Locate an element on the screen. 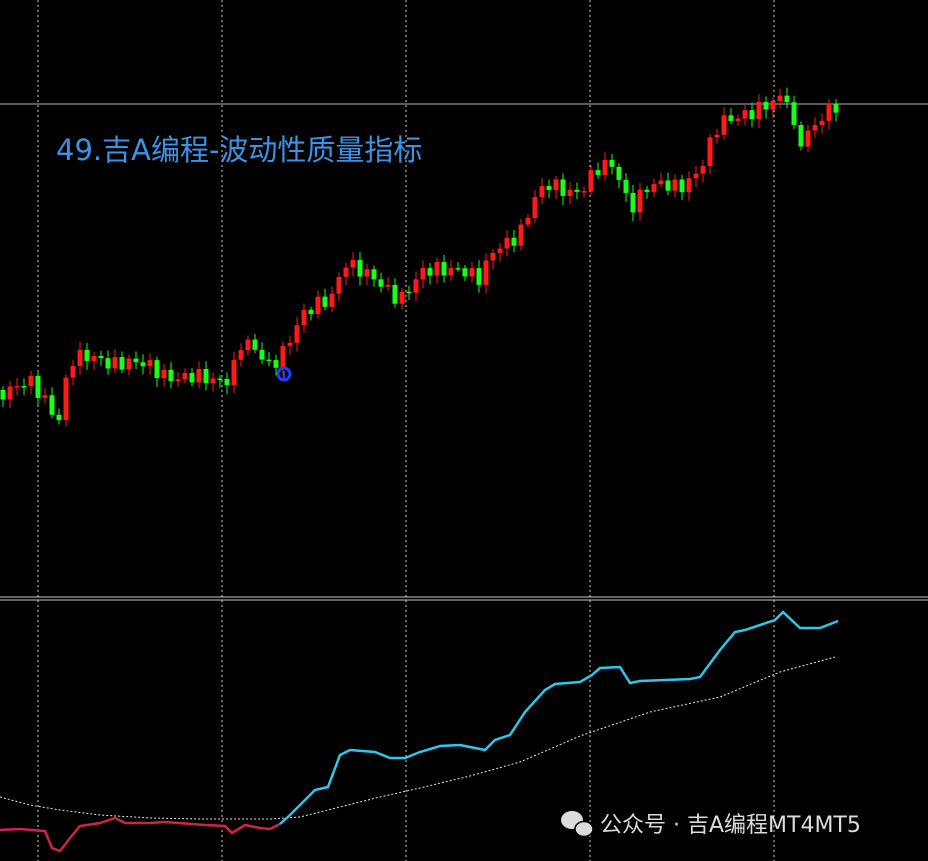 The height and width of the screenshot is (861, 928). wechat-icon is located at coordinates (577, 824).